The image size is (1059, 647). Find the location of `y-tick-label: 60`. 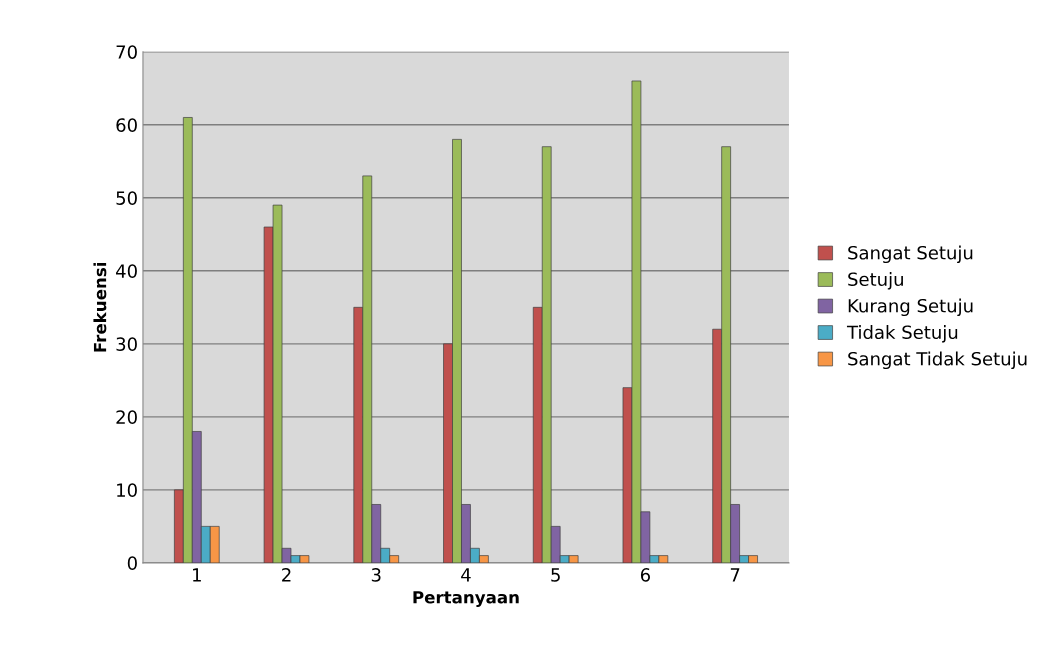

y-tick-label: 60 is located at coordinates (126, 125).